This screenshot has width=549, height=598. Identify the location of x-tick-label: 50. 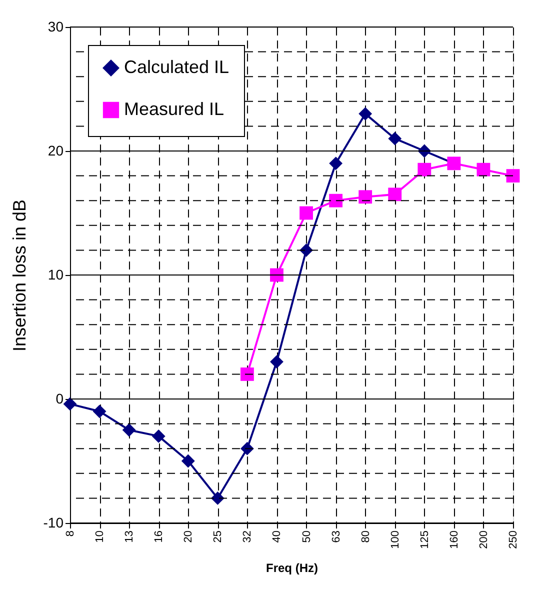
(306, 536).